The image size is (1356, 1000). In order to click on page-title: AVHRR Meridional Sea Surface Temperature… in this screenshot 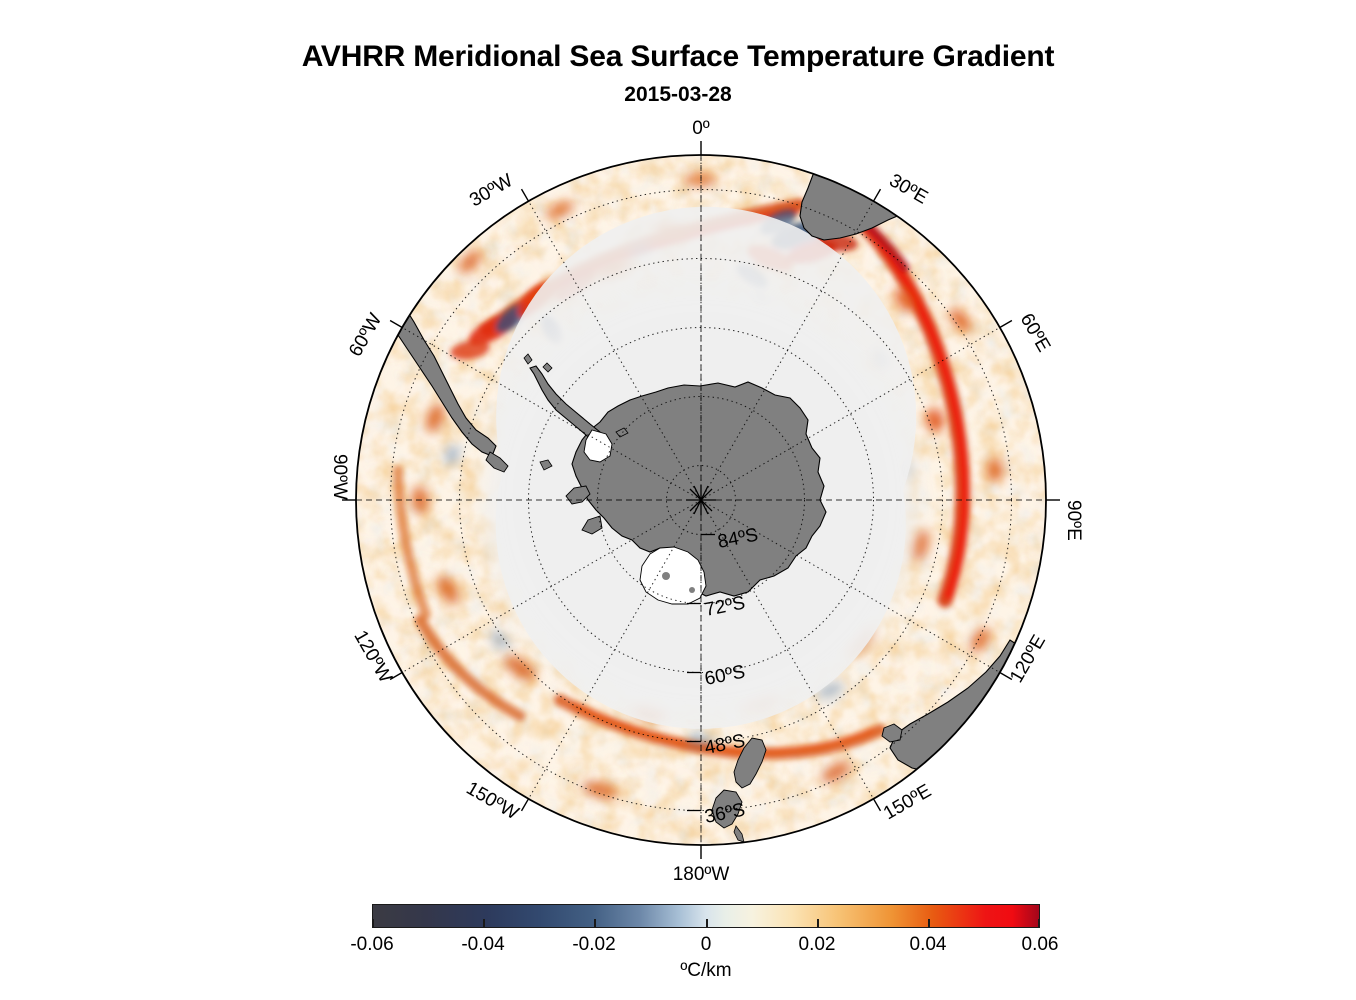, I will do `click(678, 56)`.